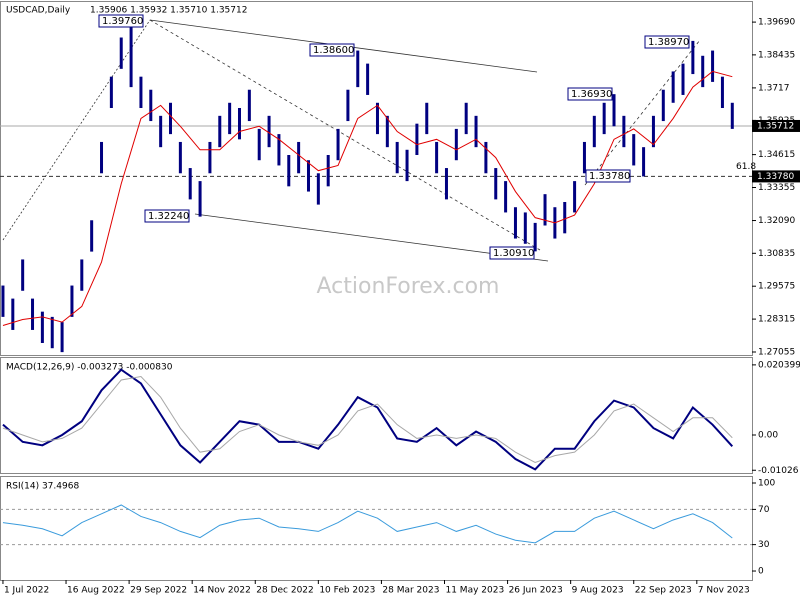  What do you see at coordinates (536, 591) in the screenshot?
I see `x-tick-label: 26 Jun 2023` at bounding box center [536, 591].